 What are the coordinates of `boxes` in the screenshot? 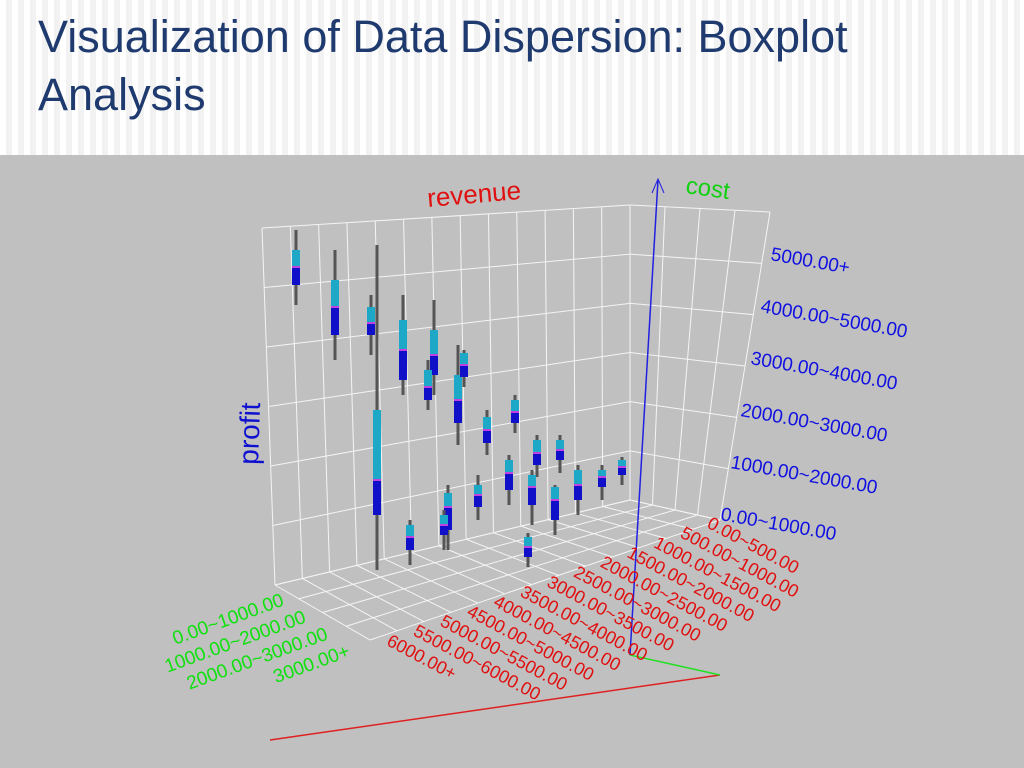 It's located at (459, 400).